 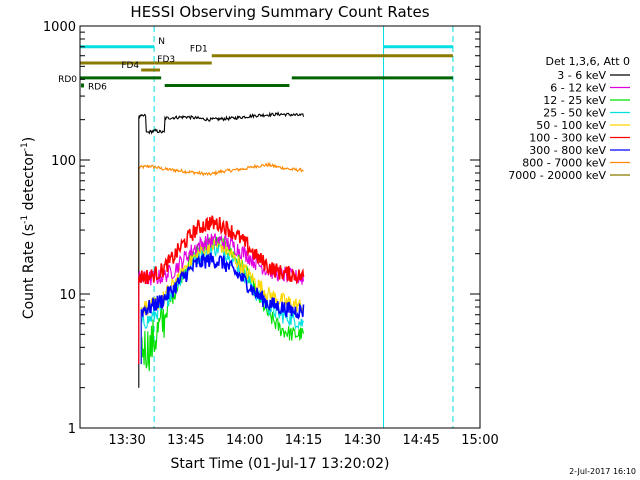 I want to click on y-tick-label-3: 1000, so click(x=59, y=27).